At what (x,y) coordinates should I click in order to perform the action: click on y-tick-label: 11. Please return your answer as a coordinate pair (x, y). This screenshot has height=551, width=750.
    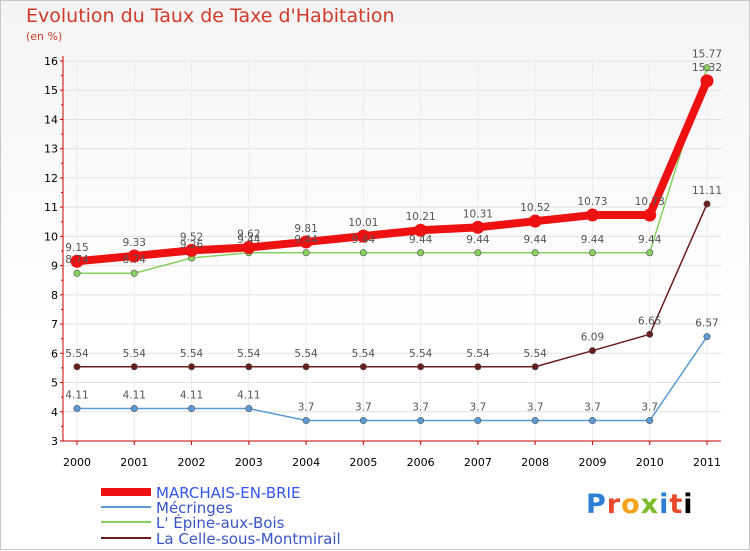
    Looking at the image, I should click on (51, 207).